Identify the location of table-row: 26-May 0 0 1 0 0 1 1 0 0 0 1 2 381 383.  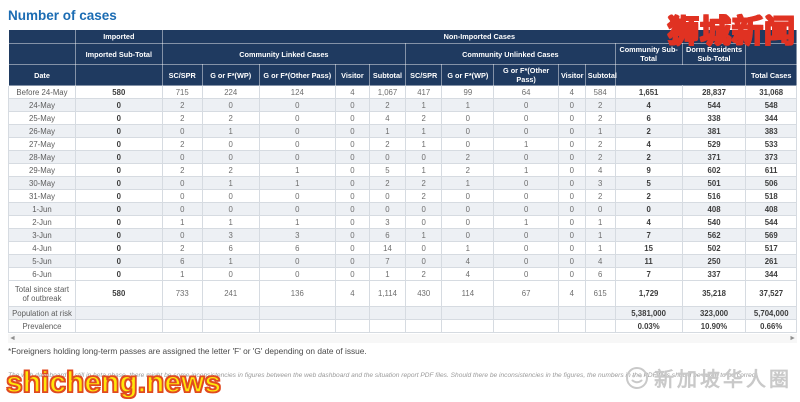
(402, 131).